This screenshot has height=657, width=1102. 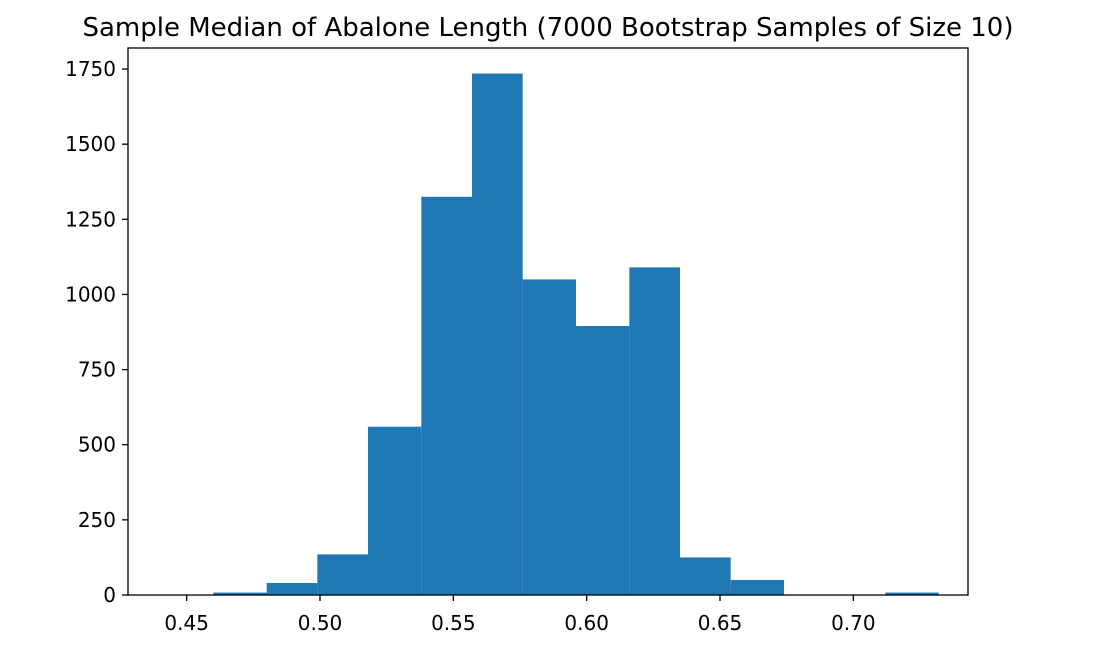 I want to click on x-tick-label-1: 0.50, so click(x=320, y=623).